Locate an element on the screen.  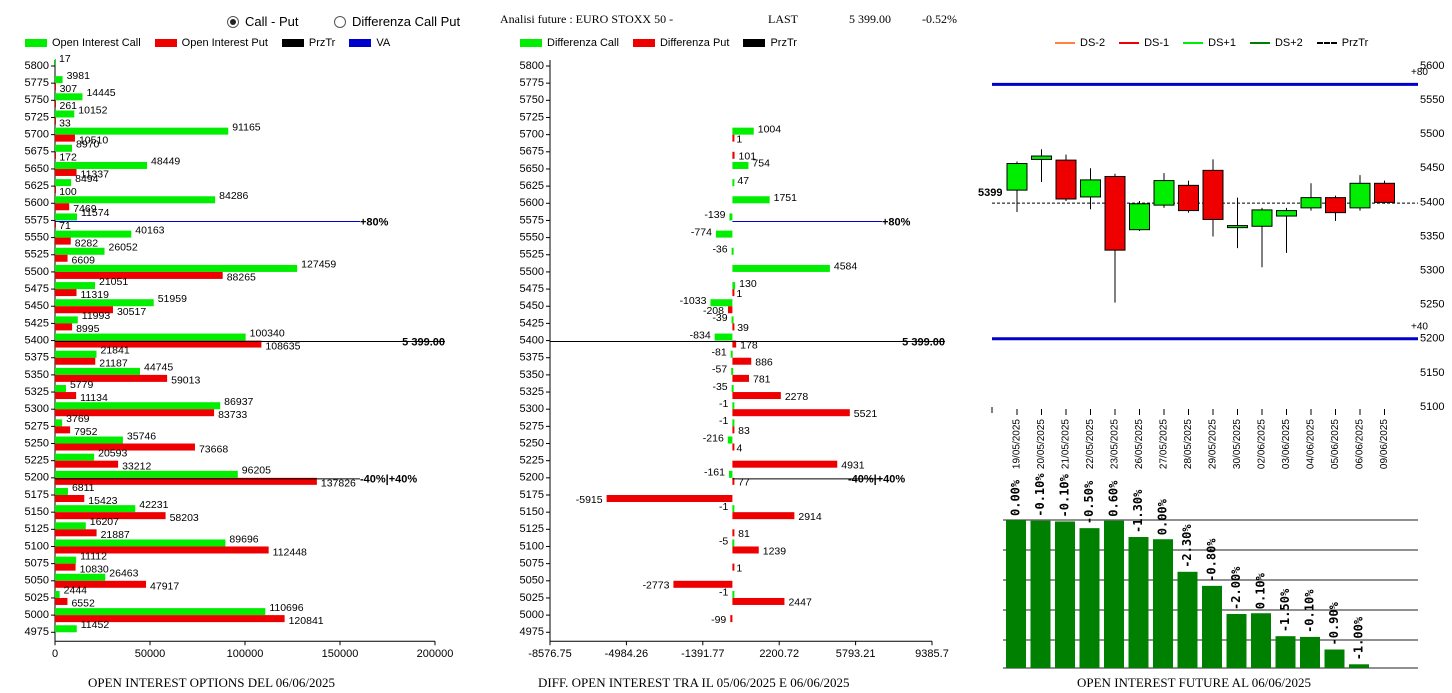
diff-strike-label: 5000 is located at coordinates (532, 615).